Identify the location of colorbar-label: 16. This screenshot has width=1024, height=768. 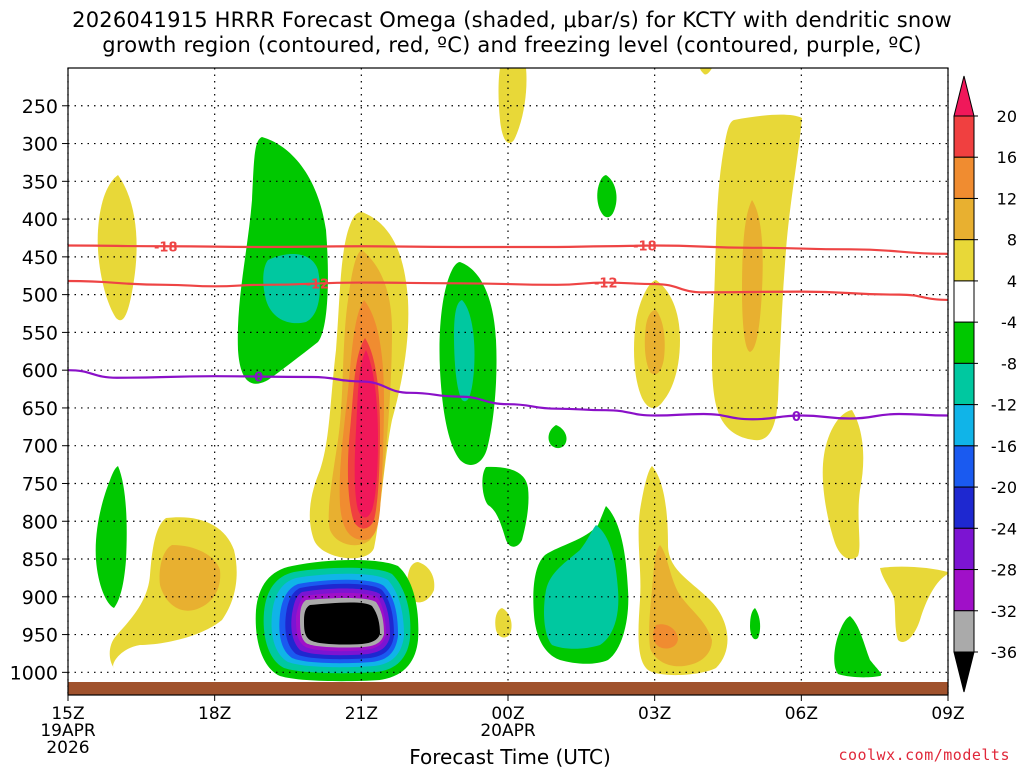
(1007, 157).